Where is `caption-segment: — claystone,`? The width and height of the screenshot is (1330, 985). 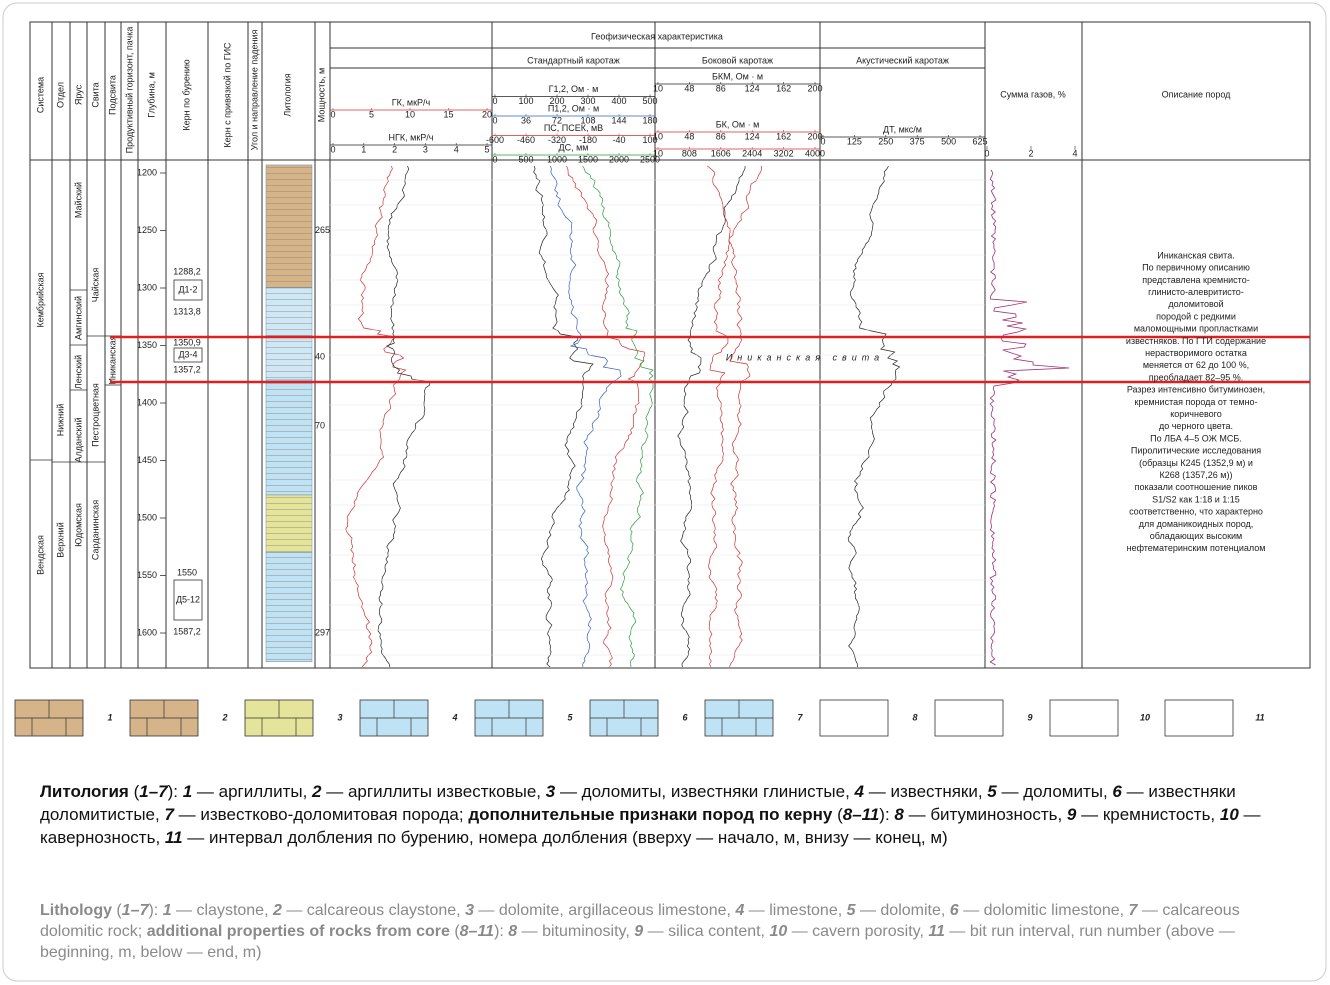
caption-segment: — claystone, is located at coordinates (222, 910).